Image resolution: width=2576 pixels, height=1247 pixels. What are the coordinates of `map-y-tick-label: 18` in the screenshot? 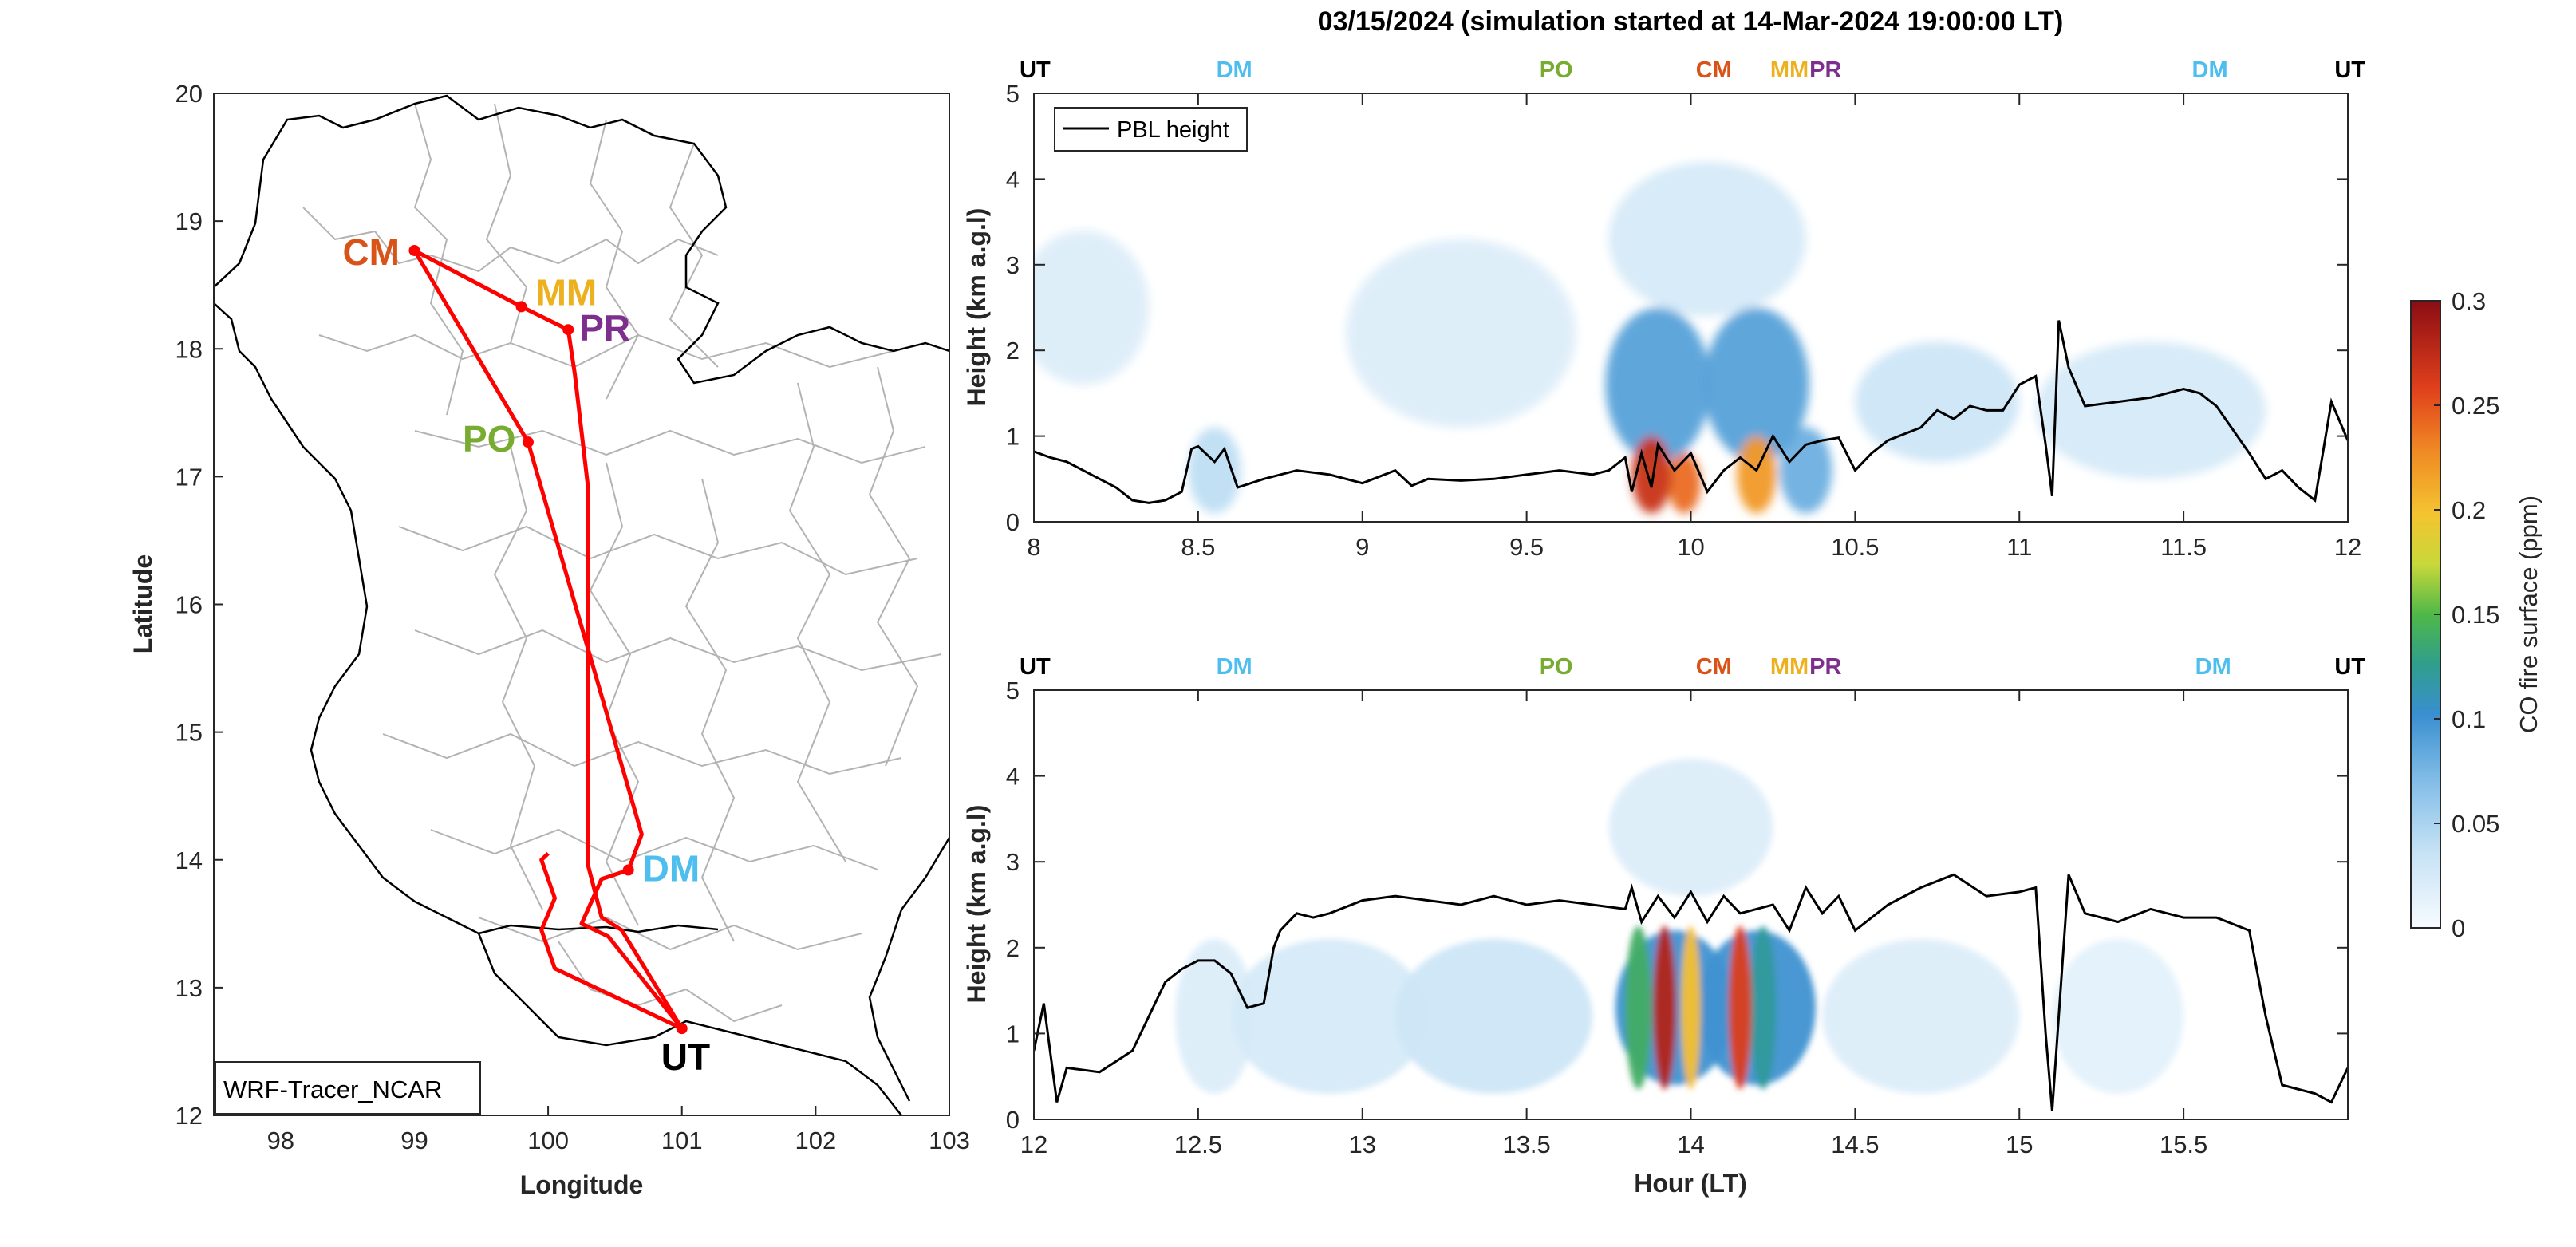 It's located at (189, 349).